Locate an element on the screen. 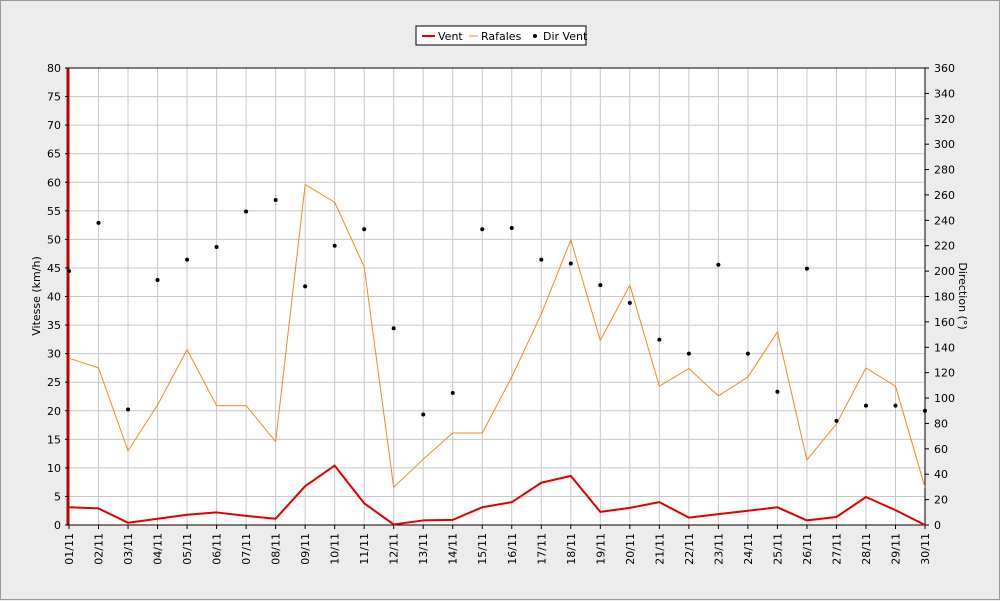 The image size is (1000, 601). x-tick-label: 03/11 is located at coordinates (128, 549).